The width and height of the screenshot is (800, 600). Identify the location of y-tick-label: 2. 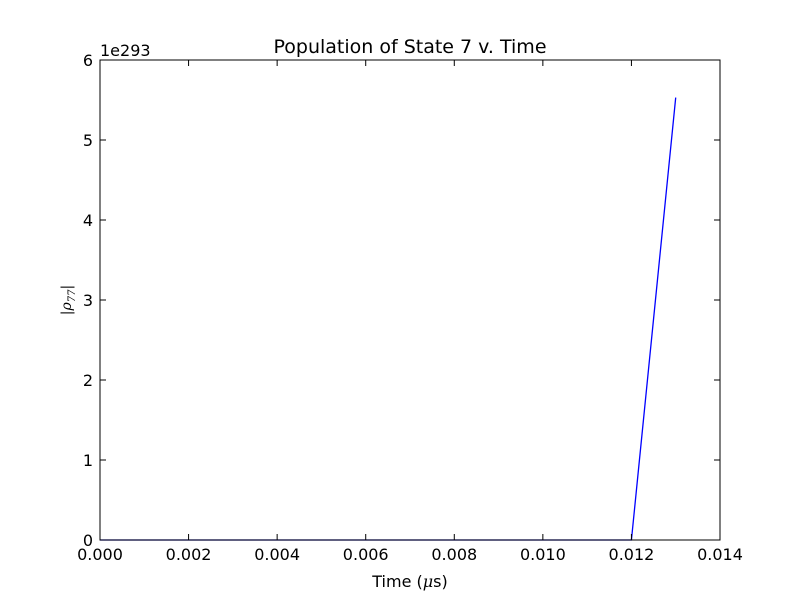
(88, 380).